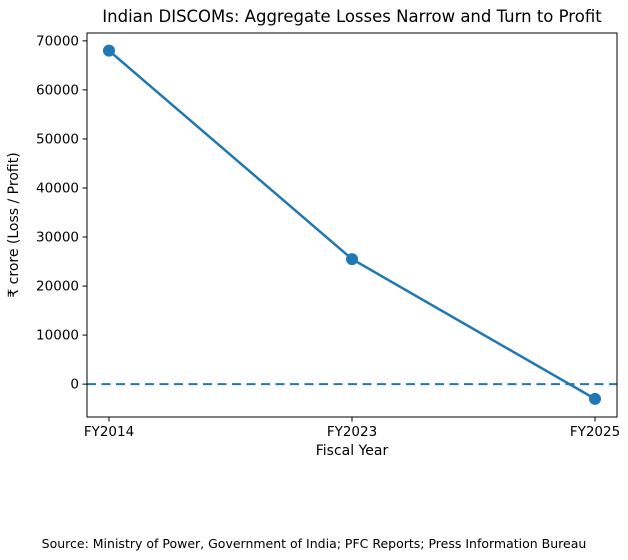 The height and width of the screenshot is (560, 628). I want to click on x-tick-label: FY2023, so click(352, 432).